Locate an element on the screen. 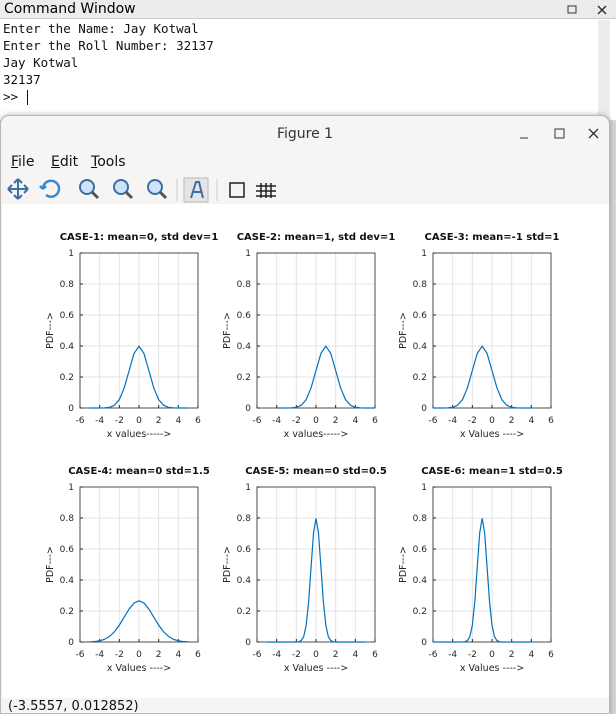 This screenshot has height=714, width=616. zoom-tool is located at coordinates (155, 187).